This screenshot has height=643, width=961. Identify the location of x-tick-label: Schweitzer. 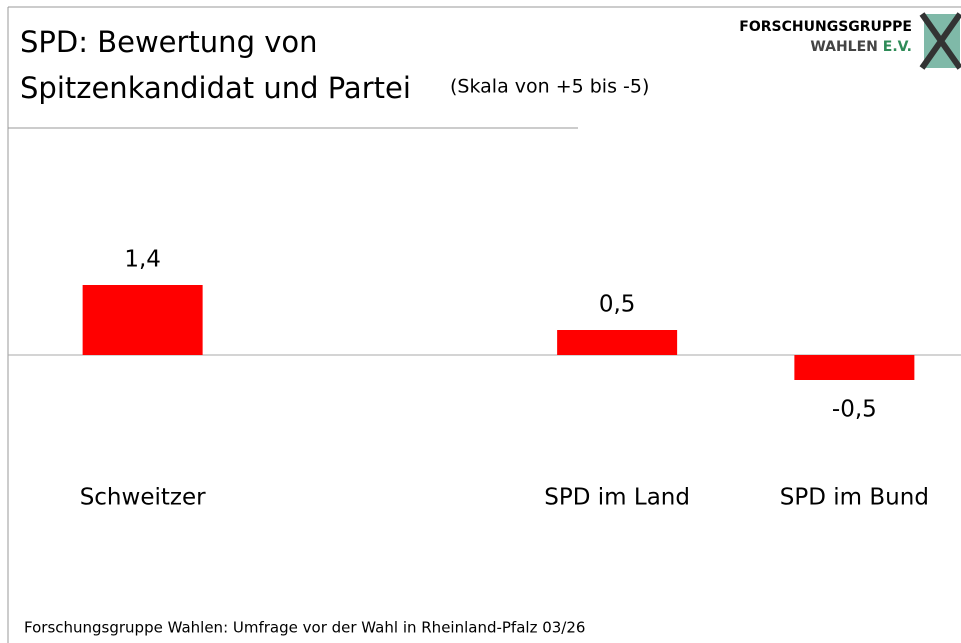
(143, 498).